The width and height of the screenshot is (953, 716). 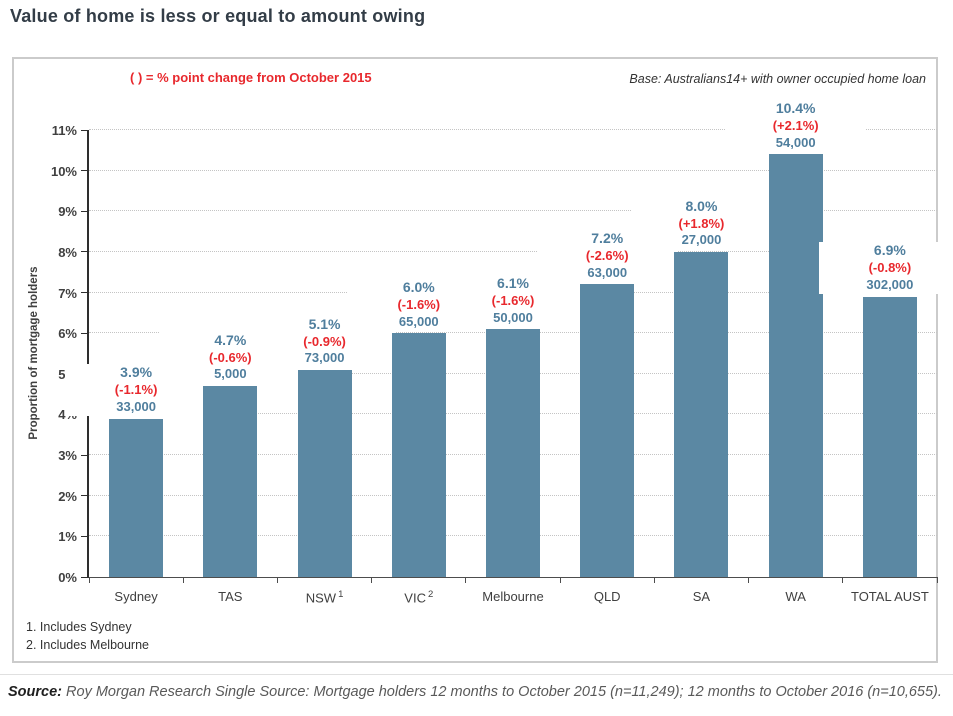 I want to click on x-category-label: Sydney, so click(x=136, y=596).